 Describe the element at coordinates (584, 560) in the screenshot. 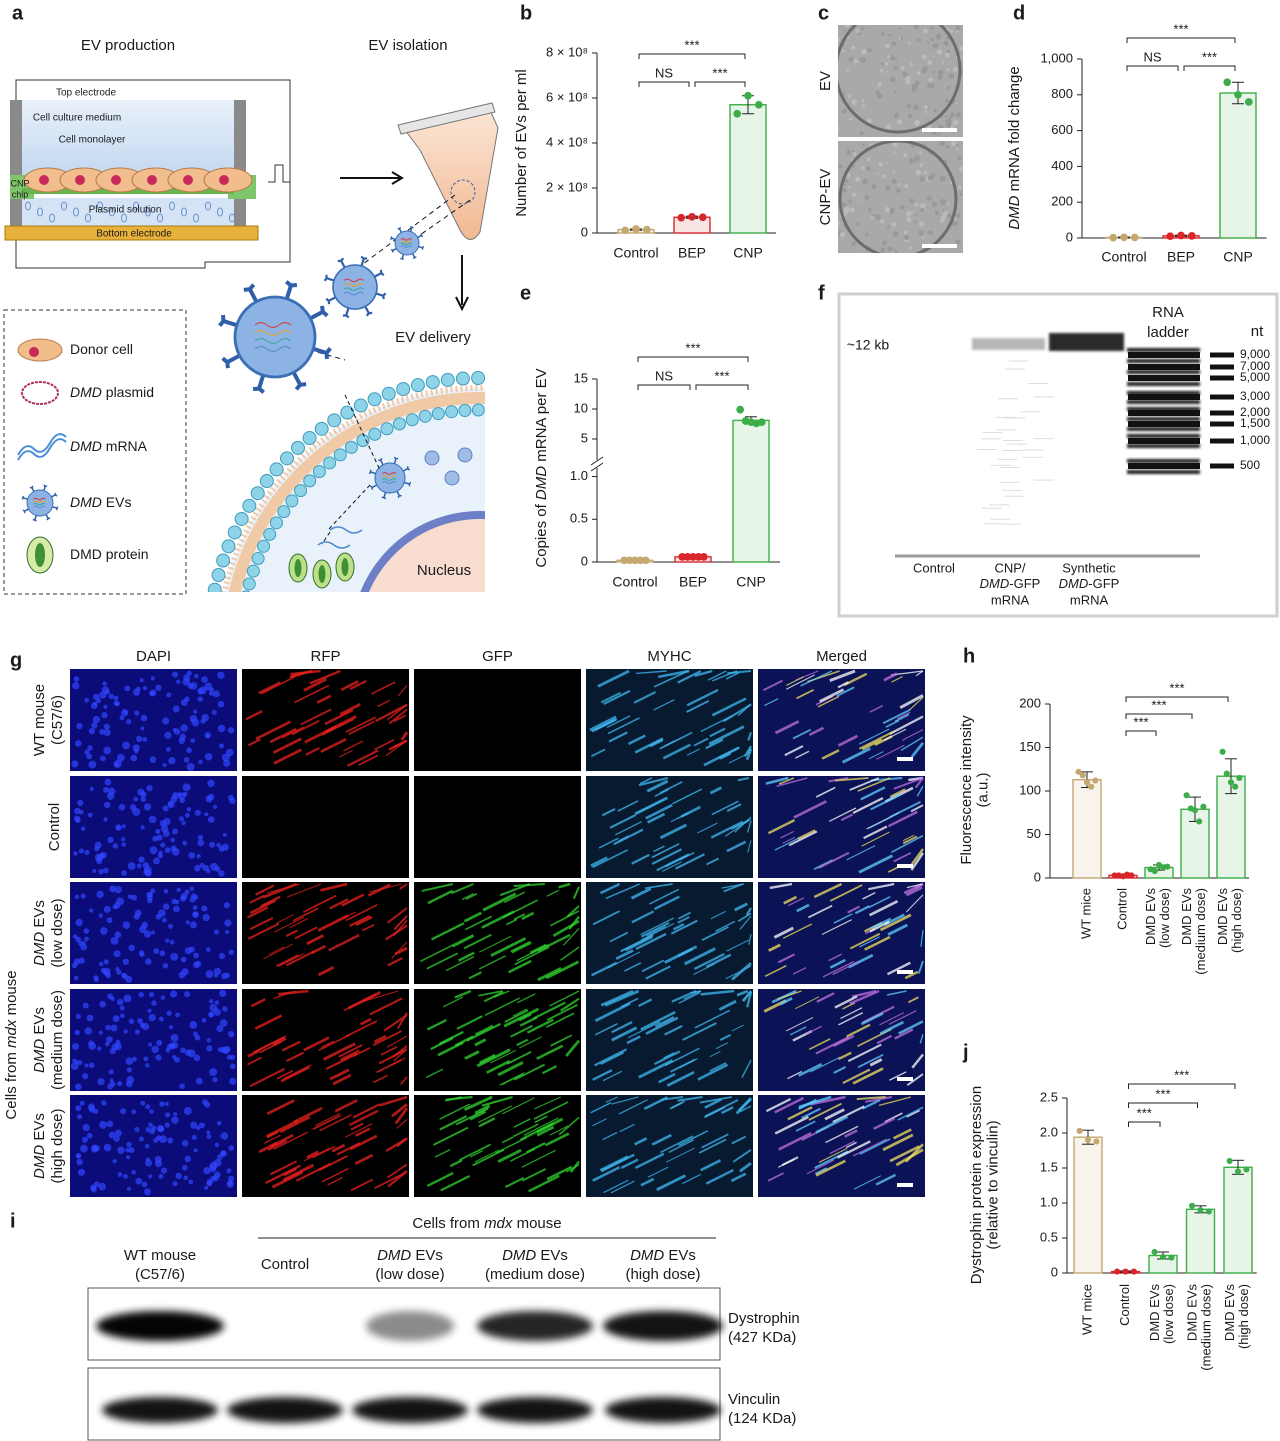

I see `y-tick-label: 0` at that location.